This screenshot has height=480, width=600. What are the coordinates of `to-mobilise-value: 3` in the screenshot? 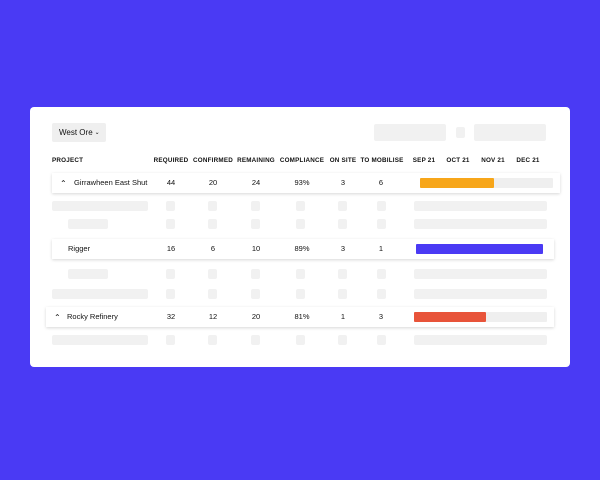 It's located at (381, 316).